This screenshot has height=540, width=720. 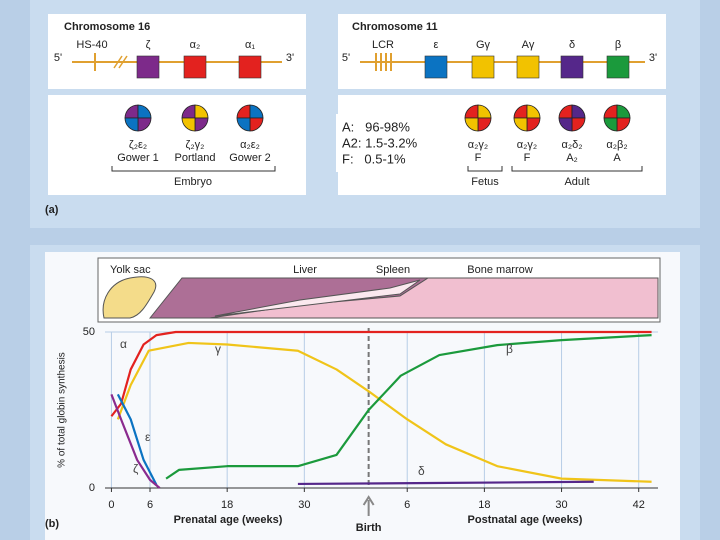 What do you see at coordinates (618, 45) in the screenshot?
I see `gene-label: β` at bounding box center [618, 45].